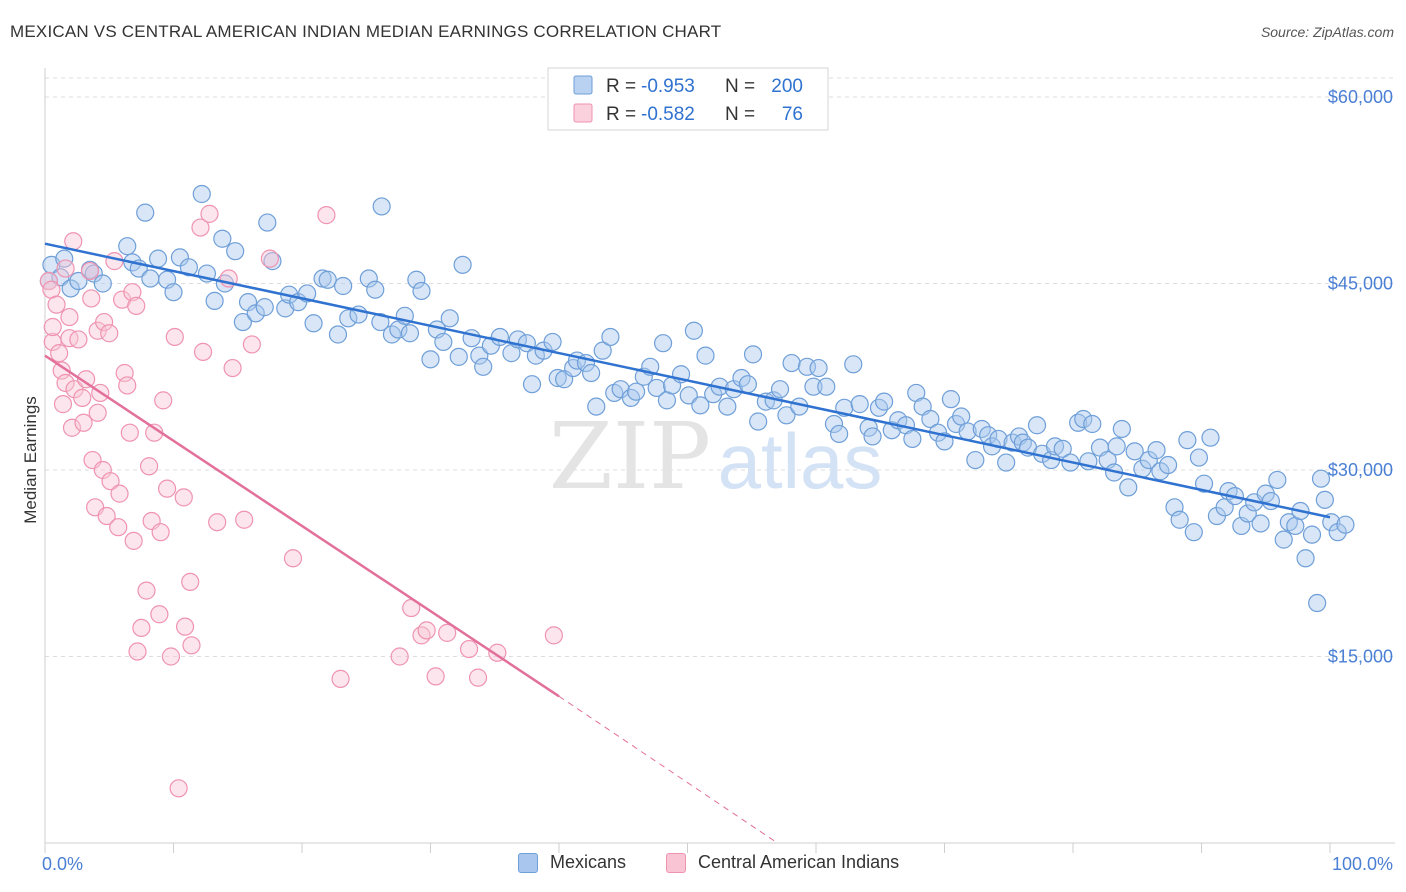 Image resolution: width=1406 pixels, height=892 pixels. I want to click on legend-item-mexicans: Mexicans, so click(572, 862).